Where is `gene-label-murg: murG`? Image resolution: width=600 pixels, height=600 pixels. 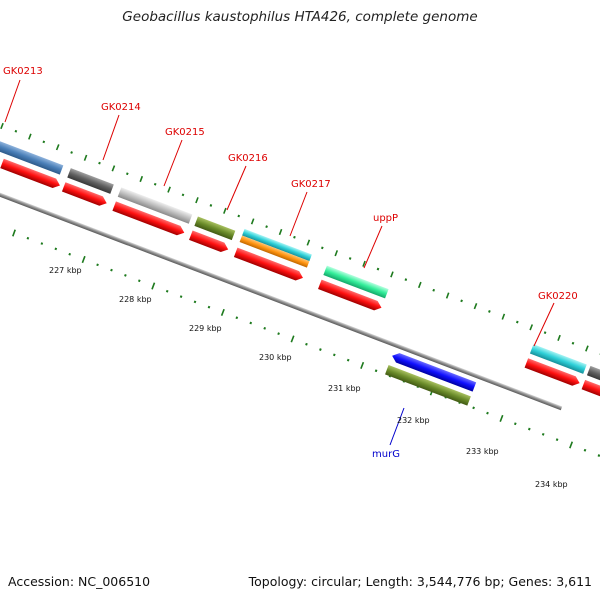
gene-label-murg: murG is located at coordinates (386, 454).